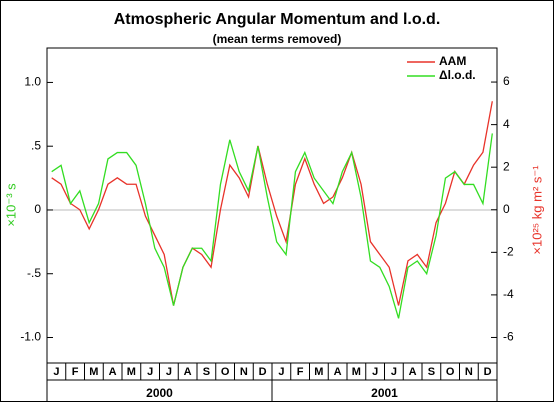 This screenshot has height=402, width=554. Describe the element at coordinates (506, 209) in the screenshot. I see `y2-tick-label: 0` at that location.